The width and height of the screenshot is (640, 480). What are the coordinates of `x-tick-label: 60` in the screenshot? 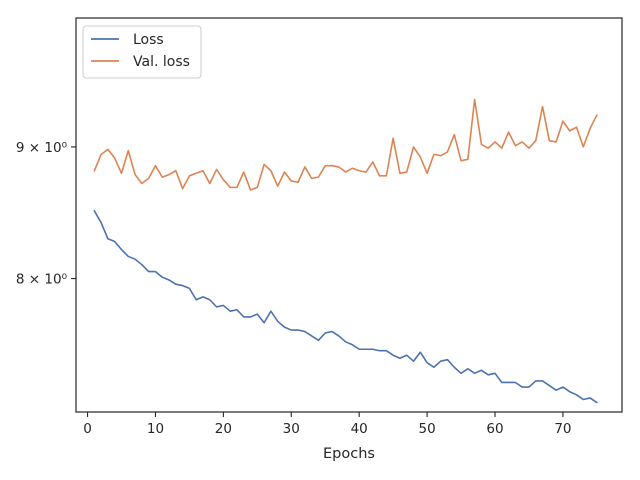 It's located at (494, 429).